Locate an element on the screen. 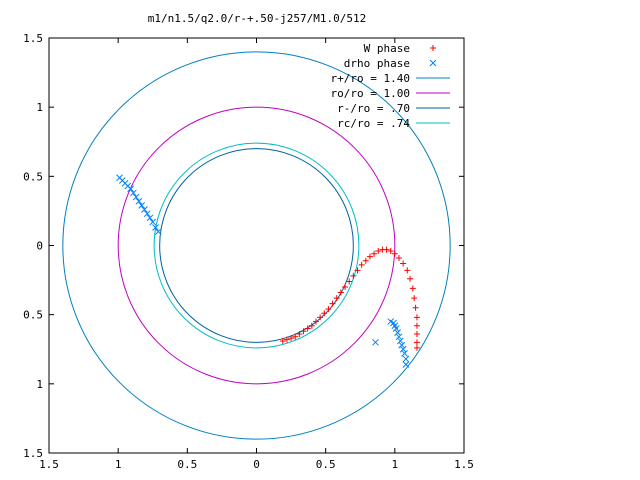 The height and width of the screenshot is (480, 640). x-tick-label: 0 is located at coordinates (256, 464).